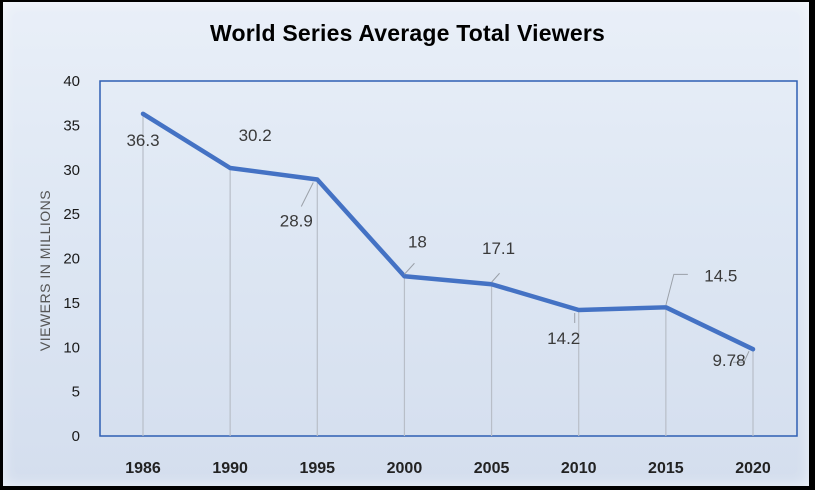 This screenshot has height=490, width=815. I want to click on y-tick-label: 30, so click(71, 170).